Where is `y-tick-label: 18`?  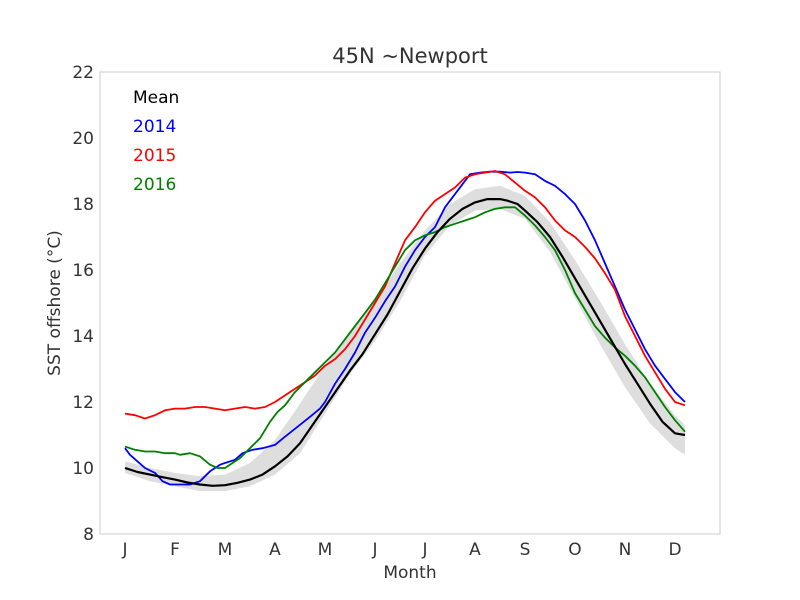 y-tick-label: 18 is located at coordinates (83, 205).